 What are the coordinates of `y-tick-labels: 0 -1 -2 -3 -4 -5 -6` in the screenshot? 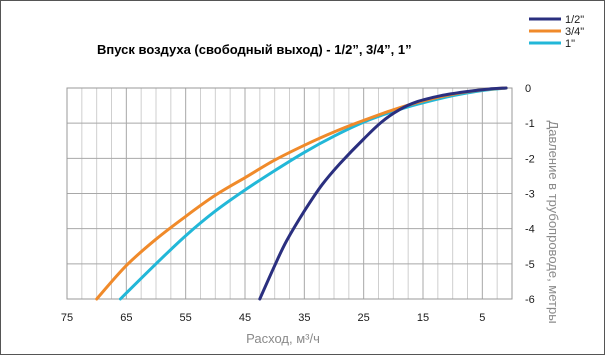 It's located at (530, 194).